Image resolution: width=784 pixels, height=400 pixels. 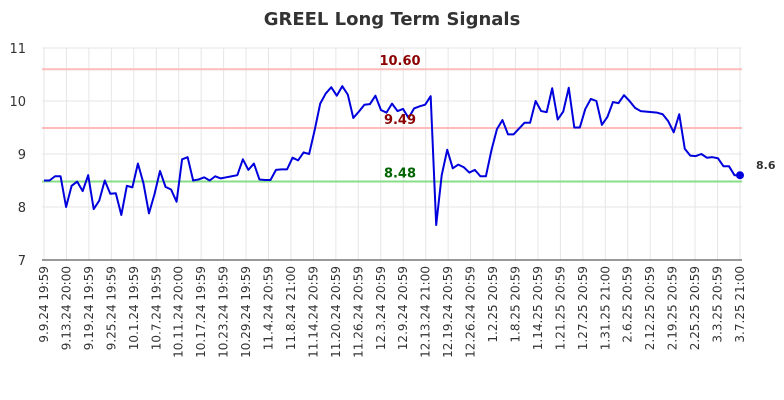 I want to click on x-tick-label: 9.19.24 19:59, so click(x=89, y=308).